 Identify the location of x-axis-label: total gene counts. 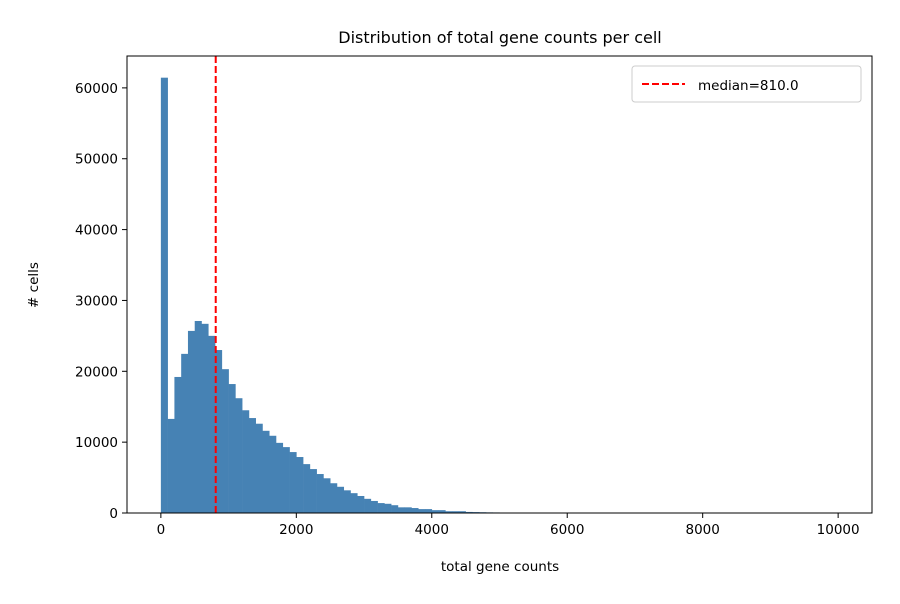
(500, 567).